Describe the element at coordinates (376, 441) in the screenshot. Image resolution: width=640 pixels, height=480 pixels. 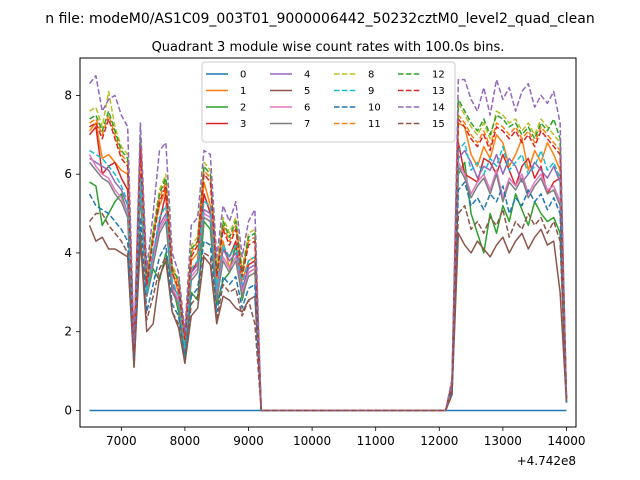
I see `x-tick-label: 11000` at that location.